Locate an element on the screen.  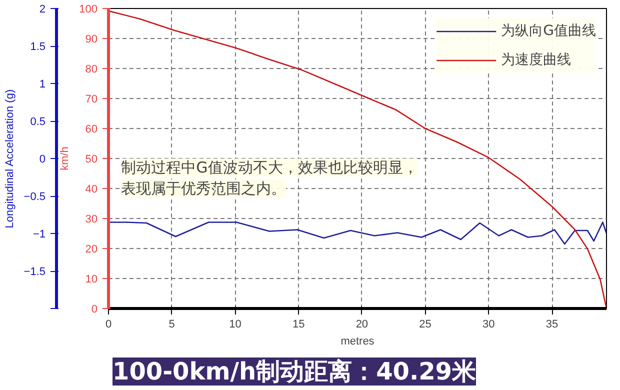
x-tick-label: 10 is located at coordinates (235, 324).